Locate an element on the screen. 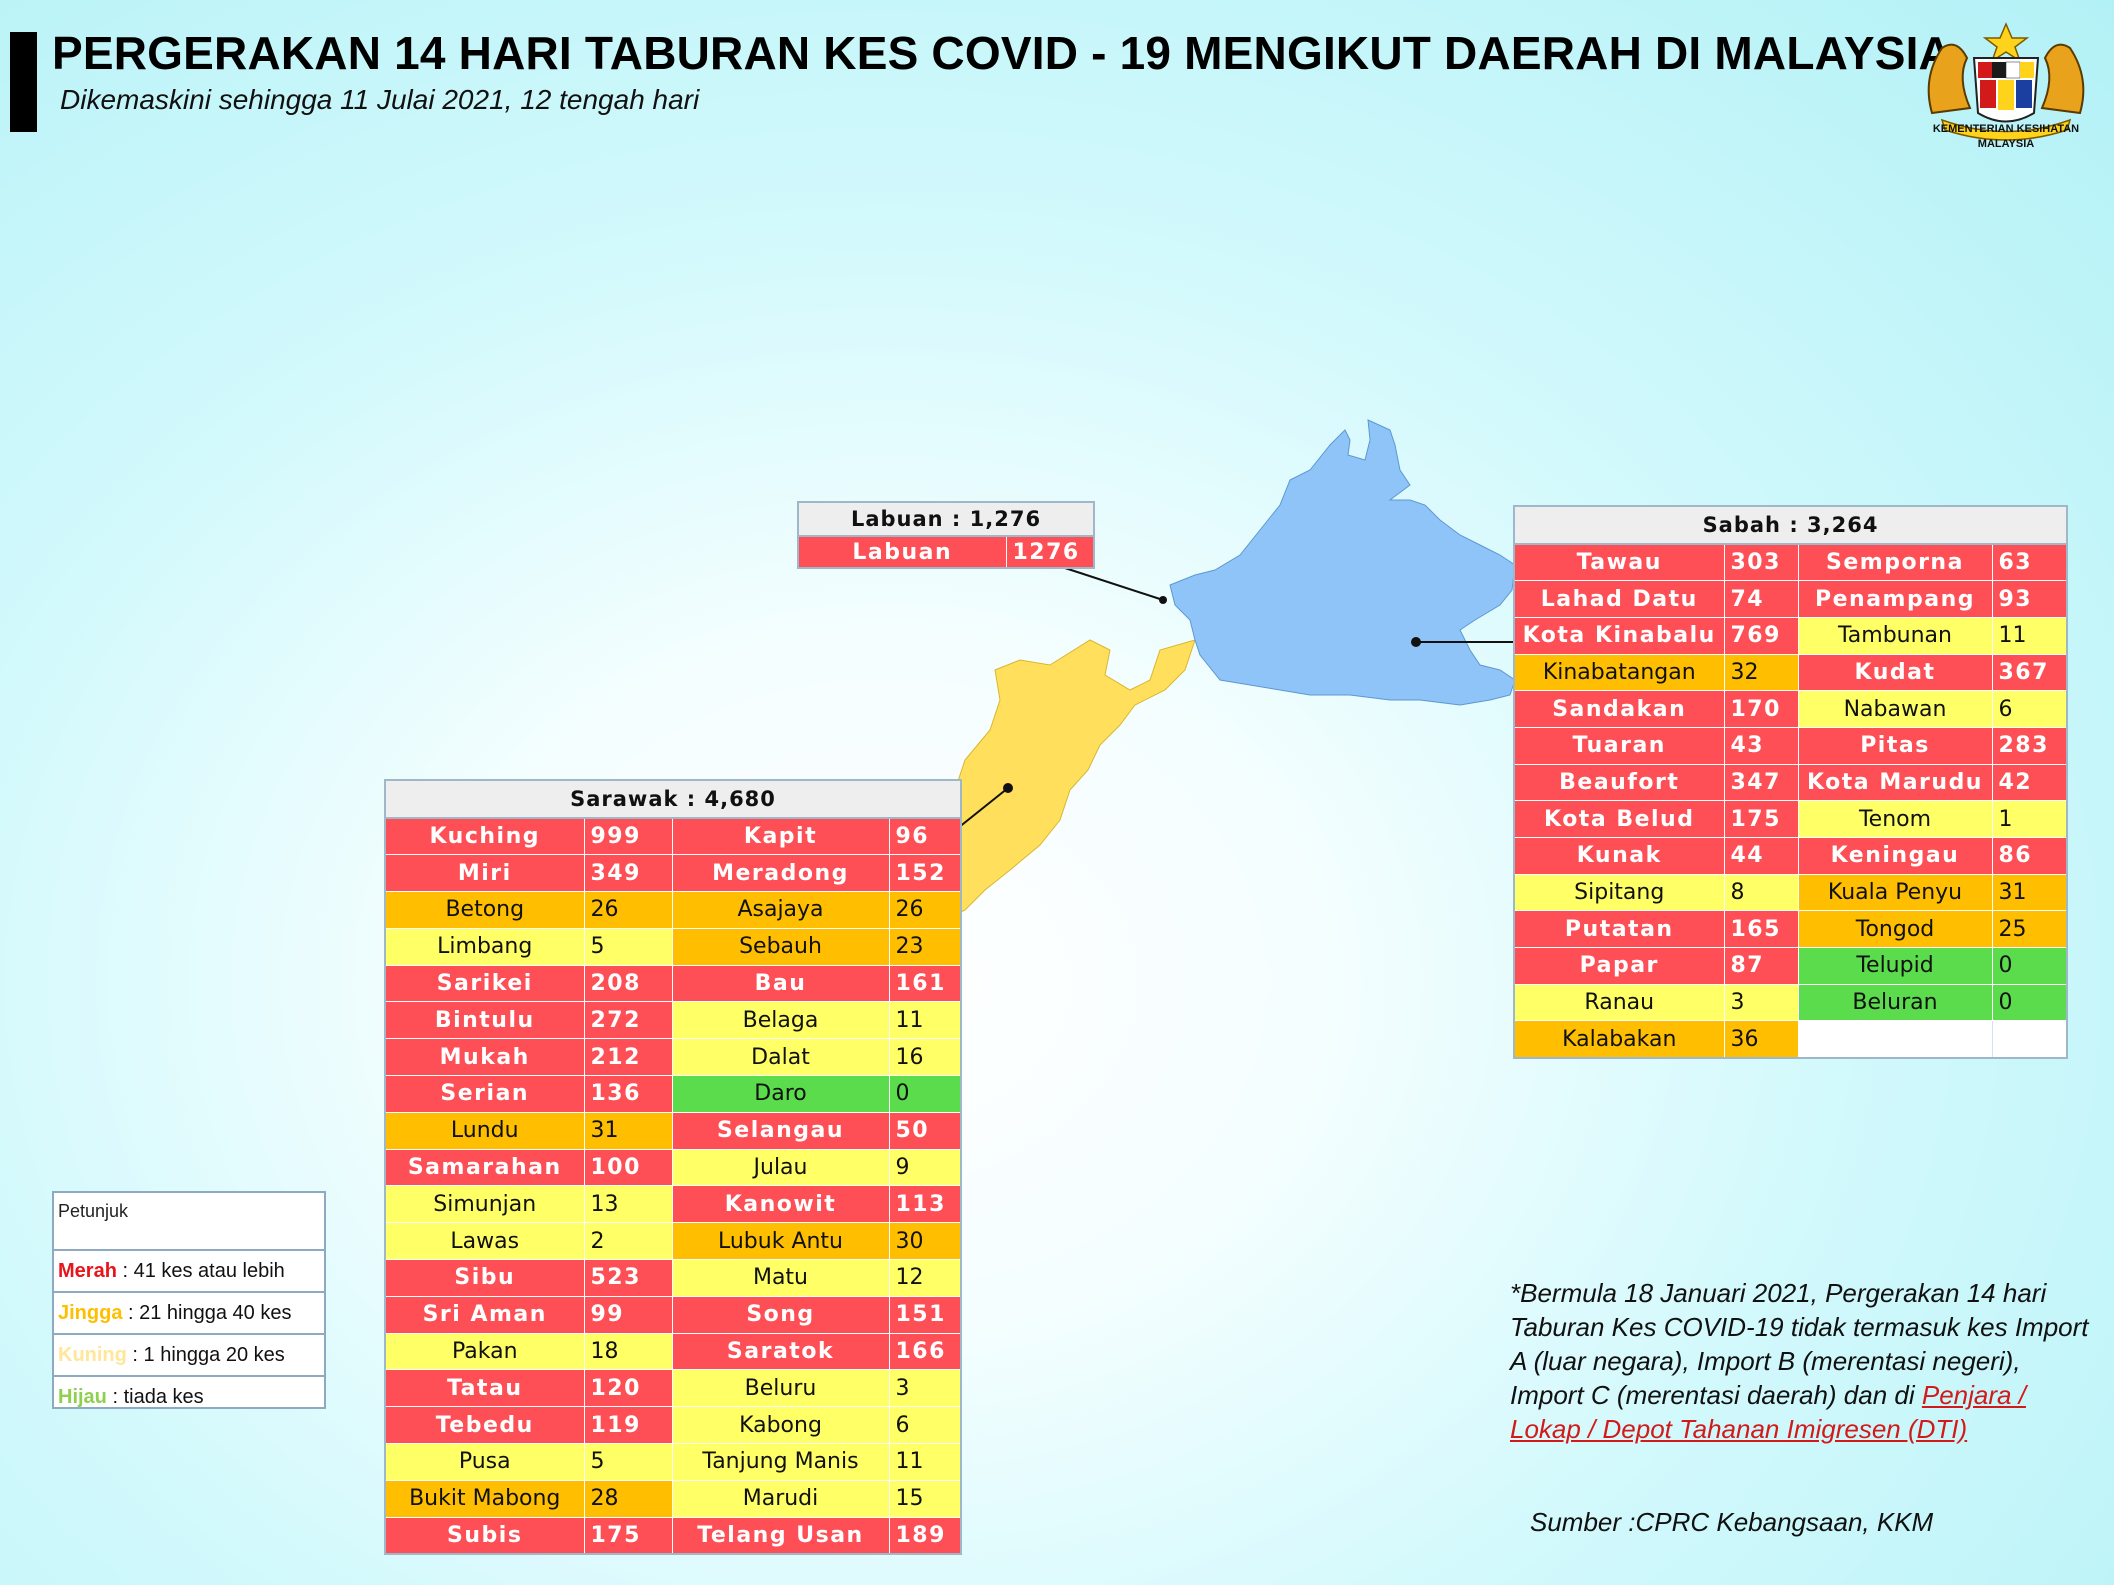 The width and height of the screenshot is (2114, 1585). sabah-row: Lahad Datu 74 Penampang 93 is located at coordinates (1790, 599).